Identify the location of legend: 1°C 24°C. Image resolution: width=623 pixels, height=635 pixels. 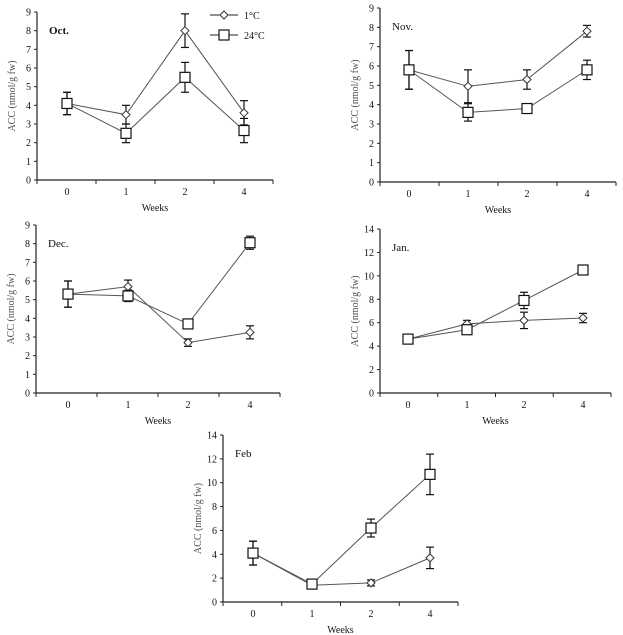
(237, 26).